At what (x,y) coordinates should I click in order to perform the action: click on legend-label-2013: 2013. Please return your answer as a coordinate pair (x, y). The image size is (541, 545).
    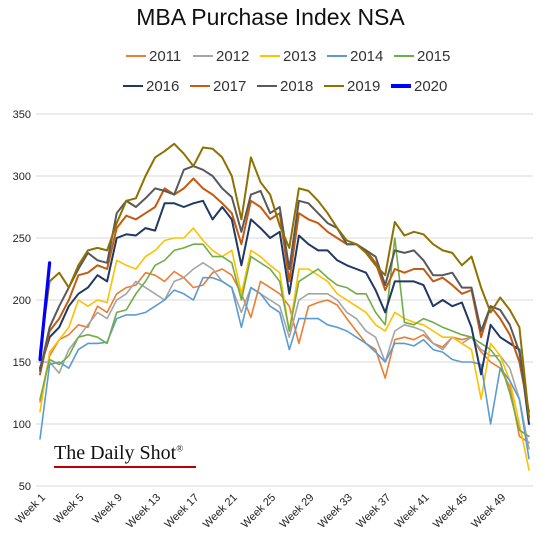
    Looking at the image, I should click on (299, 56).